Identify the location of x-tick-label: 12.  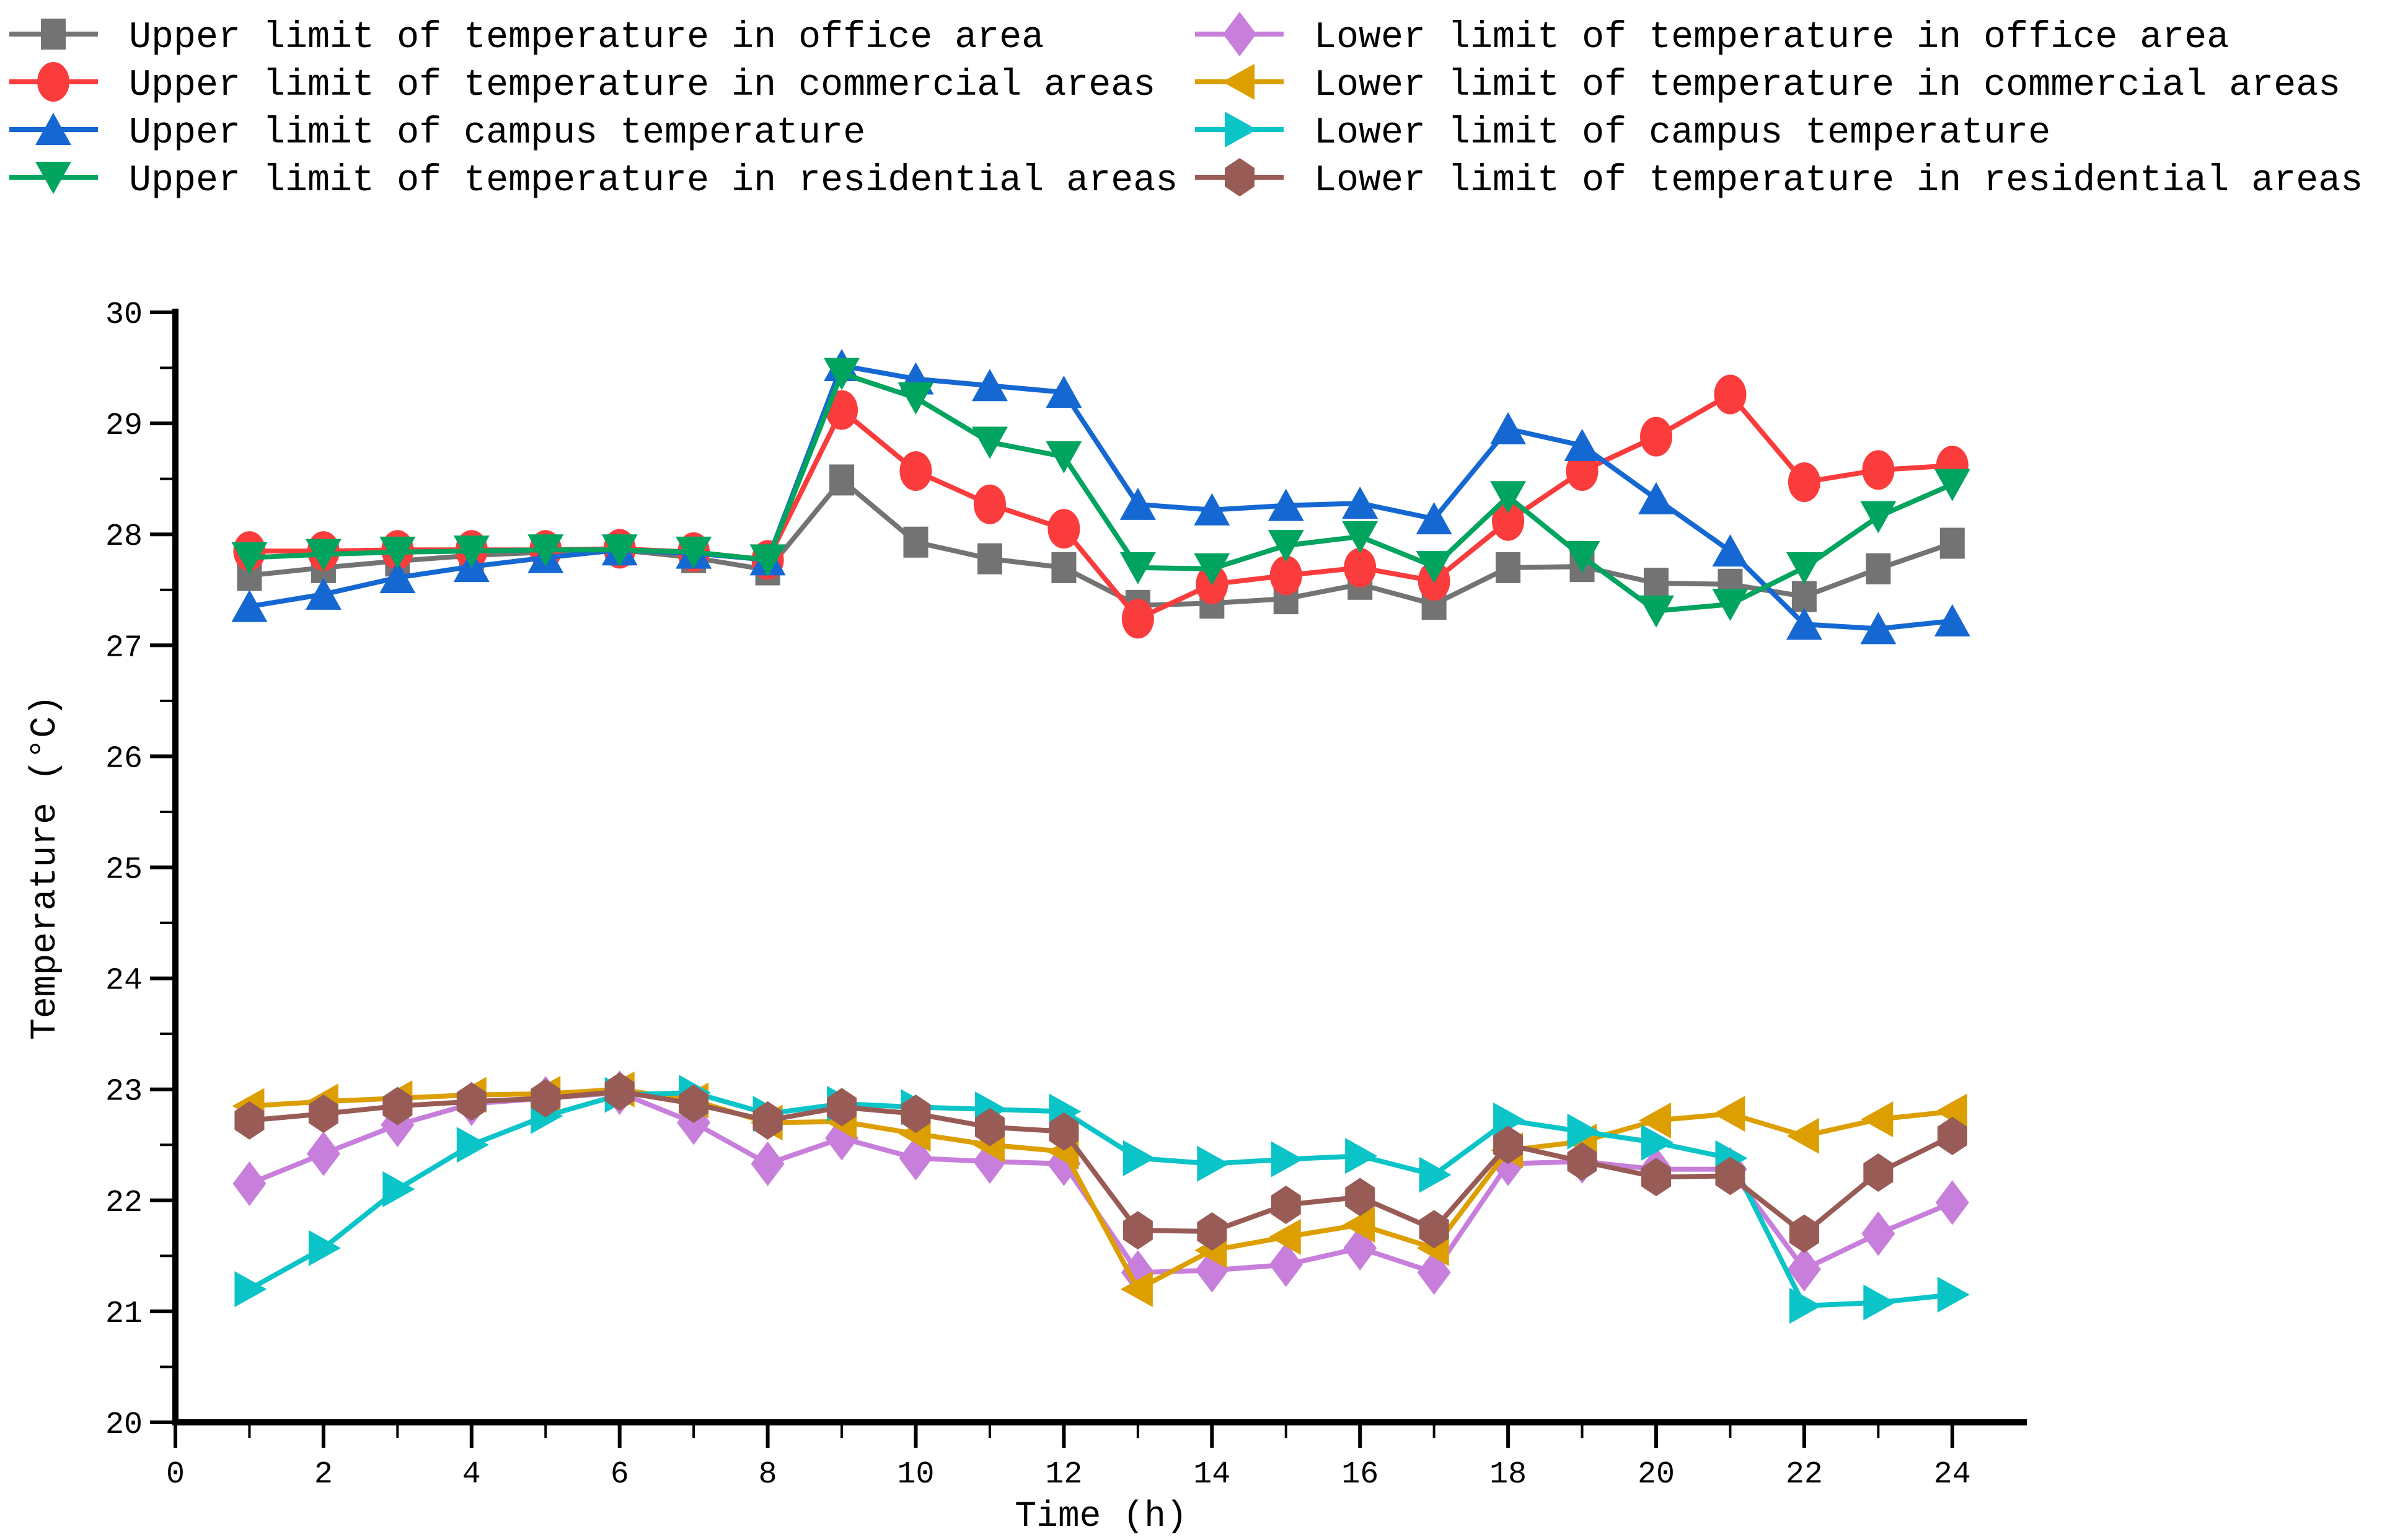
(1063, 1474).